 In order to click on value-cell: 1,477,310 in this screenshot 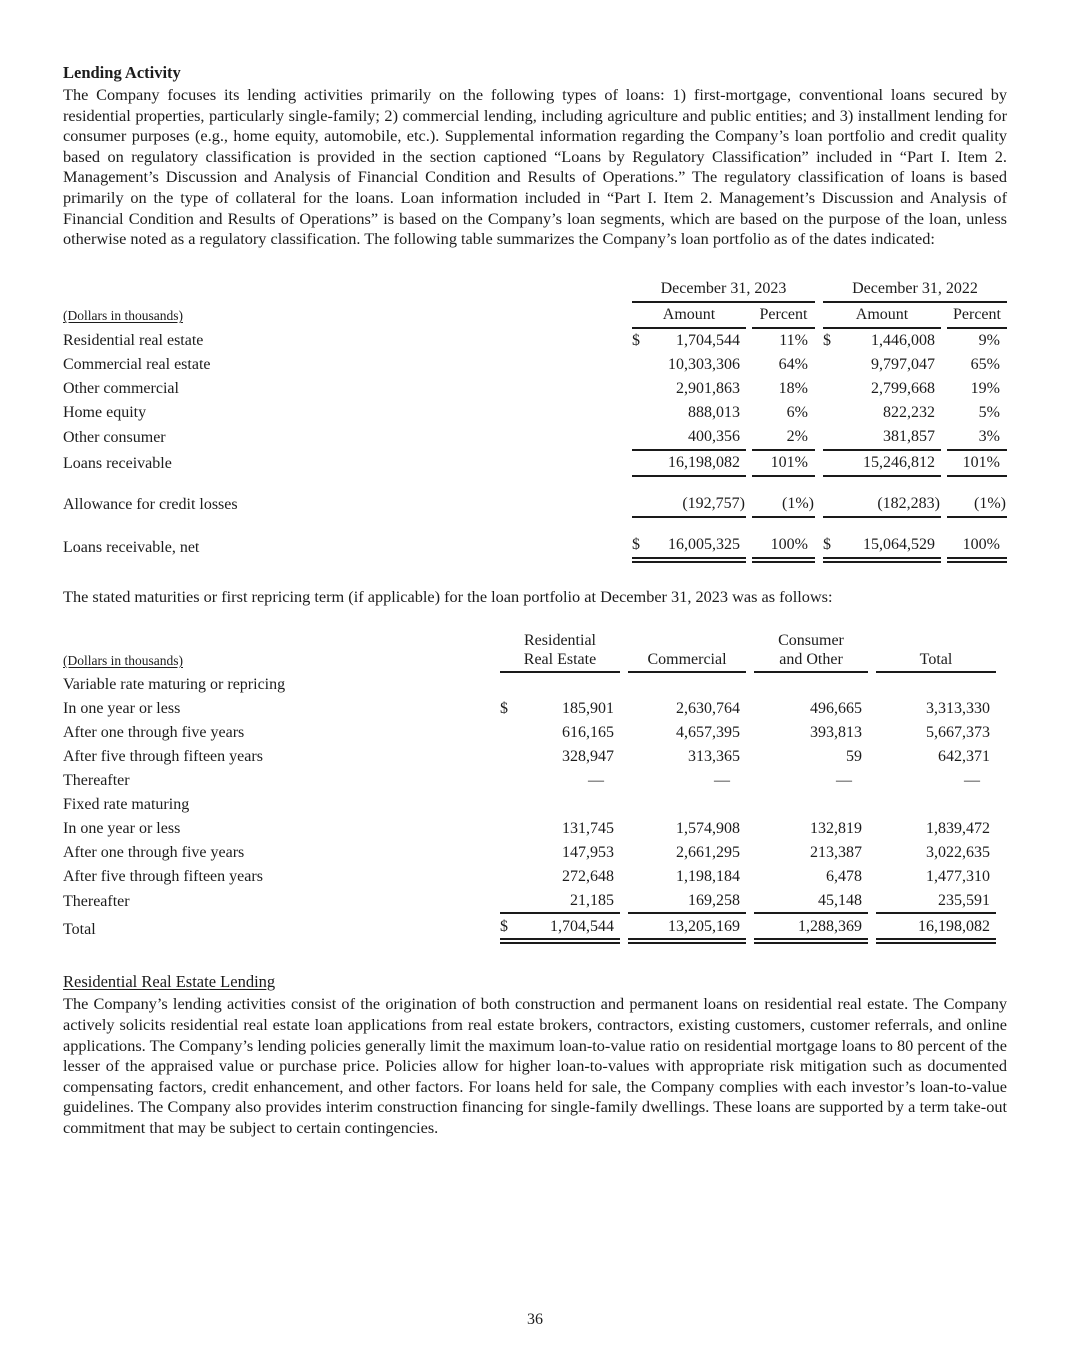, I will do `click(958, 876)`.